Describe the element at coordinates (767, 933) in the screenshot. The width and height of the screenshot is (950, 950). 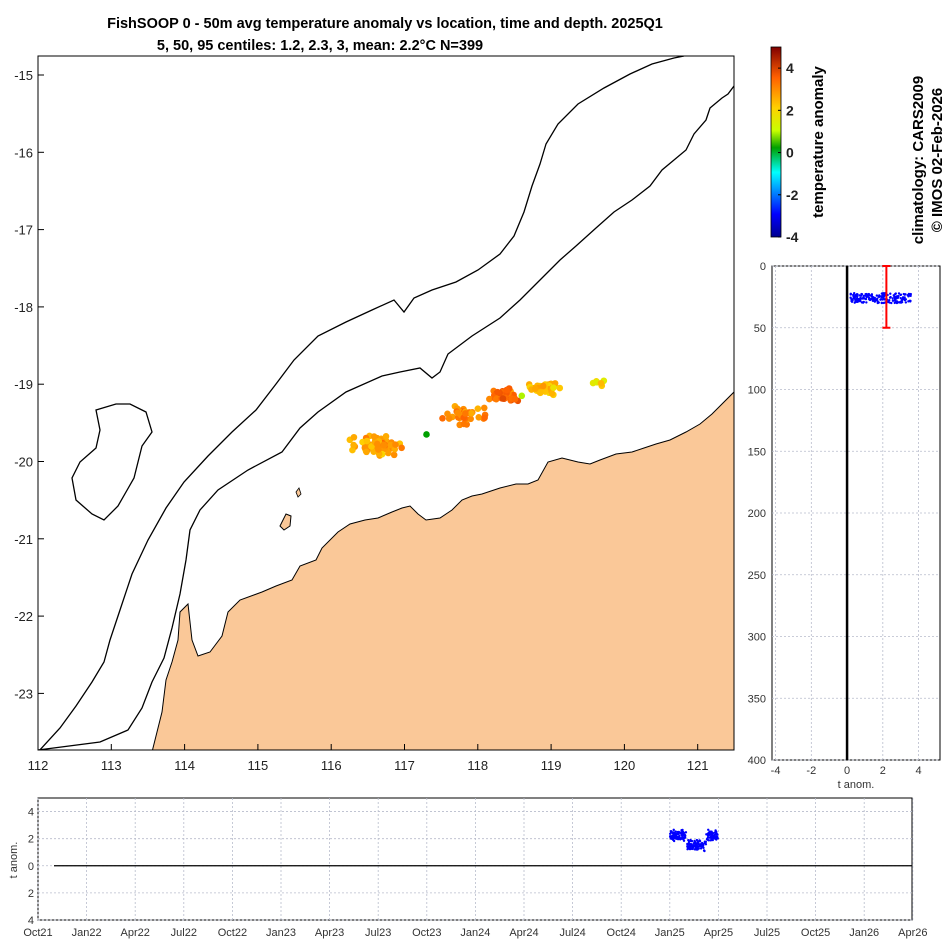
I see `time-x-tick-label: Jul25` at that location.